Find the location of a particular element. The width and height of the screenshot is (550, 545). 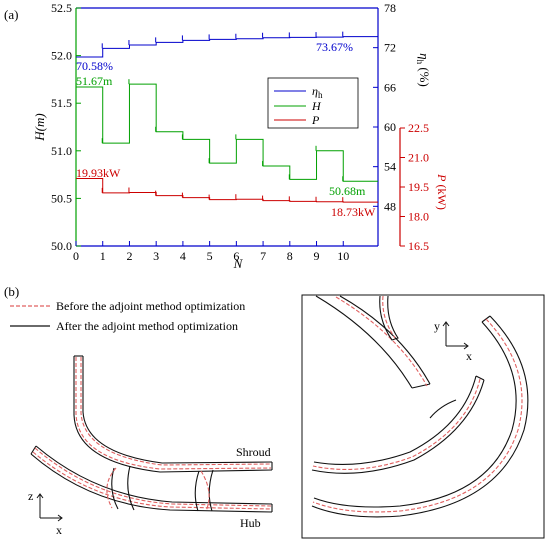

blade1-left-after is located at coordinates (115, 488).